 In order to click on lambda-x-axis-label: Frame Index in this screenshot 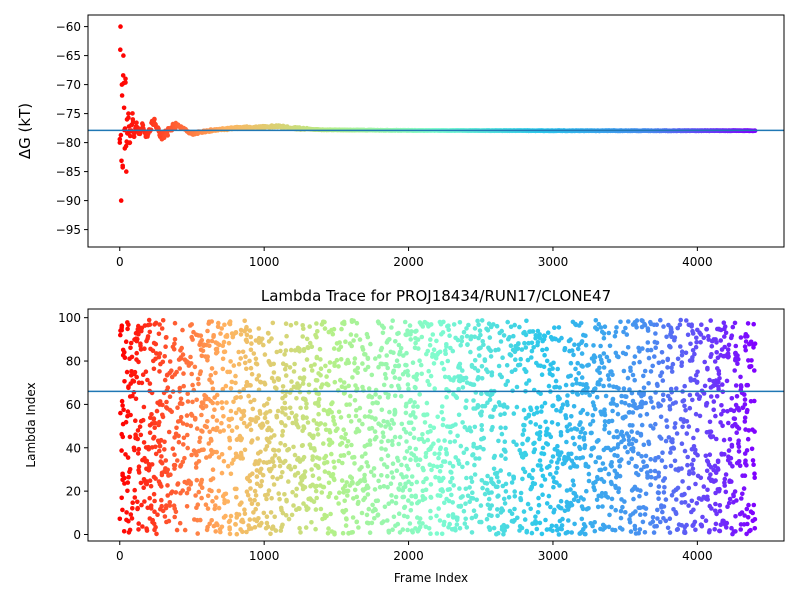, I will do `click(431, 578)`.